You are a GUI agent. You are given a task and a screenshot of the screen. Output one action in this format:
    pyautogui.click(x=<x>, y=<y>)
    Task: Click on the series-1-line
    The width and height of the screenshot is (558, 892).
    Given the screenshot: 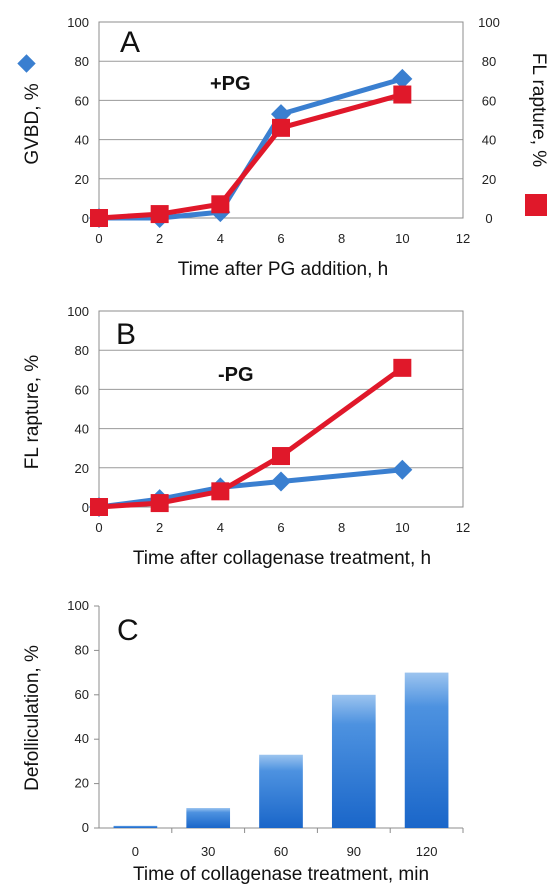 What is the action you would take?
    pyautogui.click(x=251, y=148)
    